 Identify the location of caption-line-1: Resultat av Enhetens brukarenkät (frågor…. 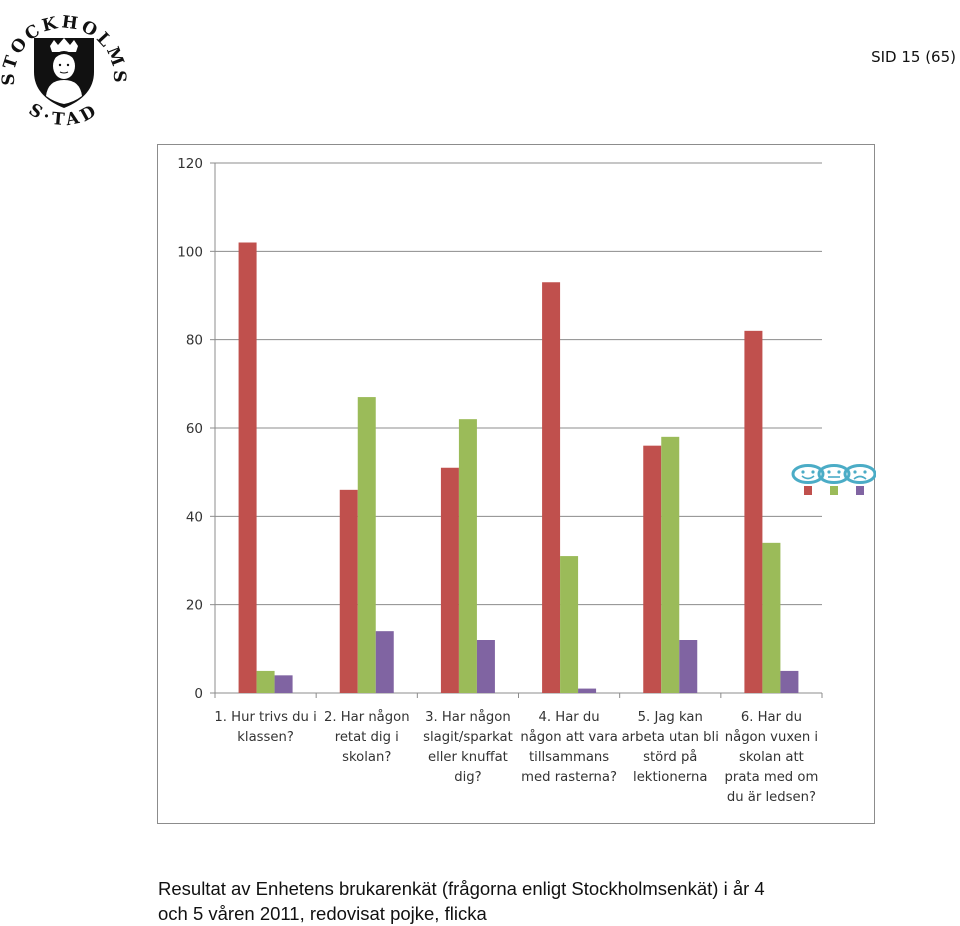
(461, 888).